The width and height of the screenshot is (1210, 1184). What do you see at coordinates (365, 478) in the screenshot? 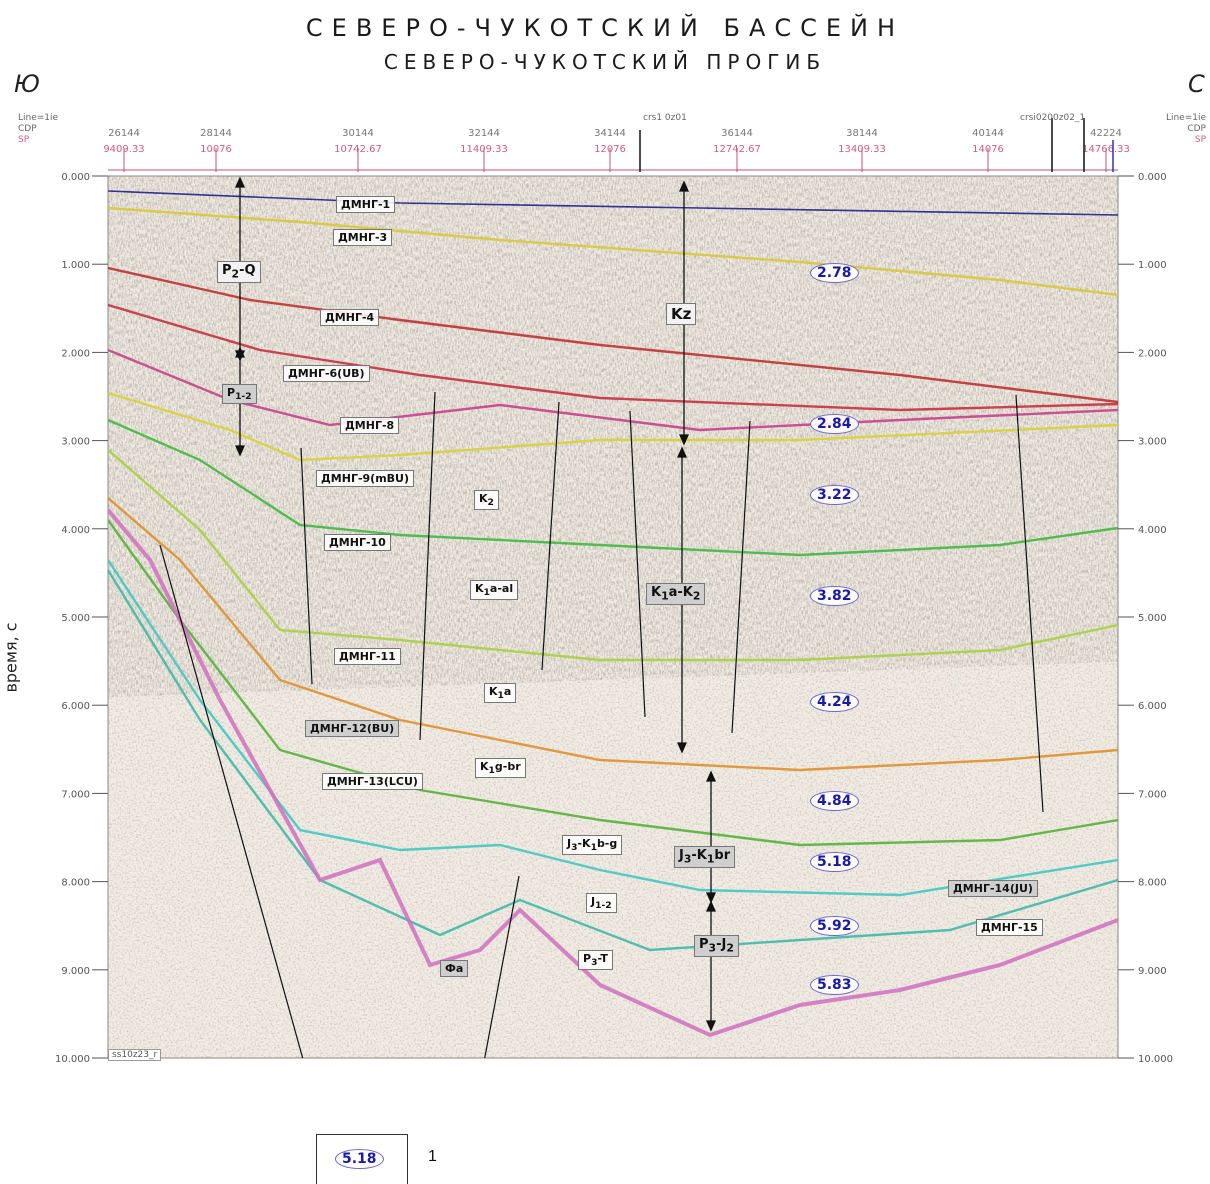
I see `horizon-label: ДМНГ-9(mBU)` at bounding box center [365, 478].